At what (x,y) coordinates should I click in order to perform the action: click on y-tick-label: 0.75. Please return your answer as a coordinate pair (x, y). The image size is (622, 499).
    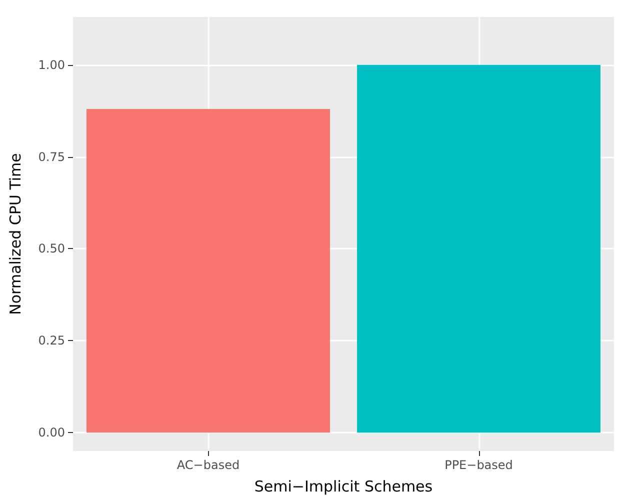
    Looking at the image, I should click on (51, 157).